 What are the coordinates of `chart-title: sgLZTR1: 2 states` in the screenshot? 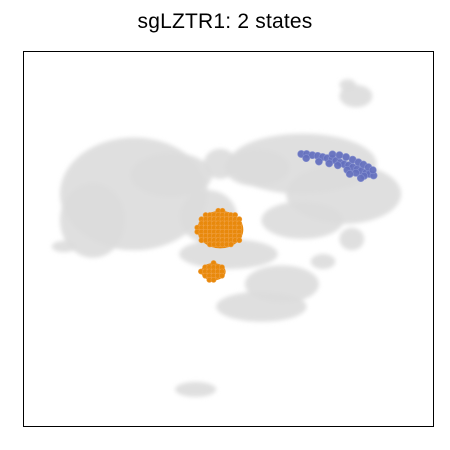 It's located at (225, 21).